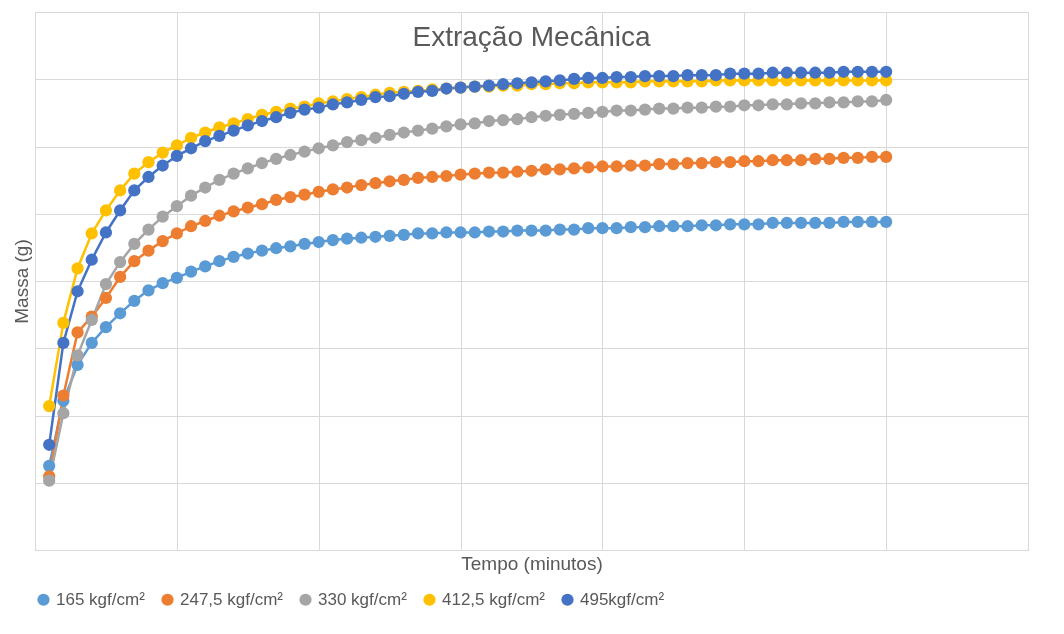 The height and width of the screenshot is (634, 1064). Describe the element at coordinates (101, 599) in the screenshot. I see `legend-label: 165 kgf/cm²` at that location.